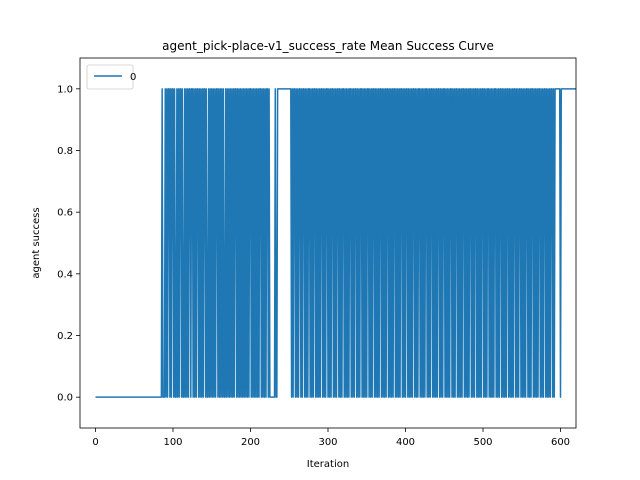 The width and height of the screenshot is (640, 480). I want to click on legend-box, so click(110, 77).